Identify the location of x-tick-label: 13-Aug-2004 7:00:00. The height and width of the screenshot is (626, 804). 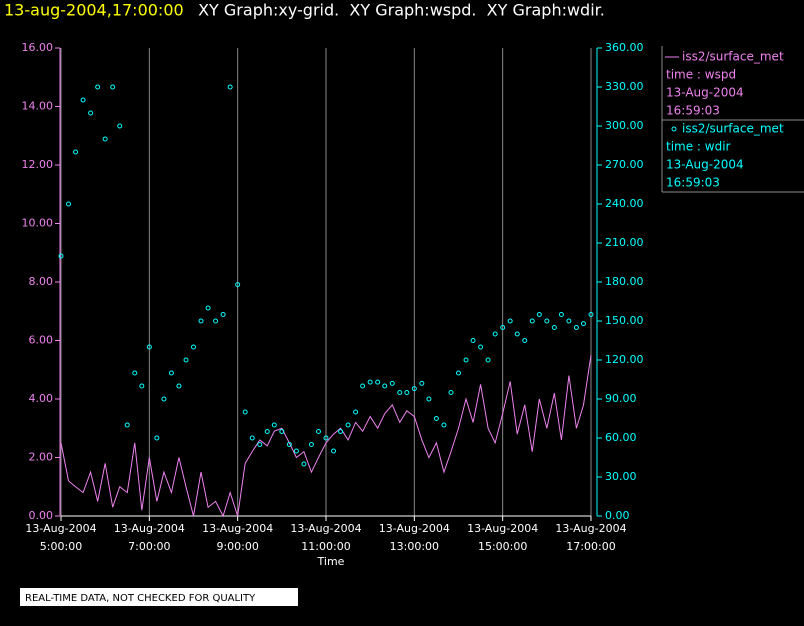
(149, 537).